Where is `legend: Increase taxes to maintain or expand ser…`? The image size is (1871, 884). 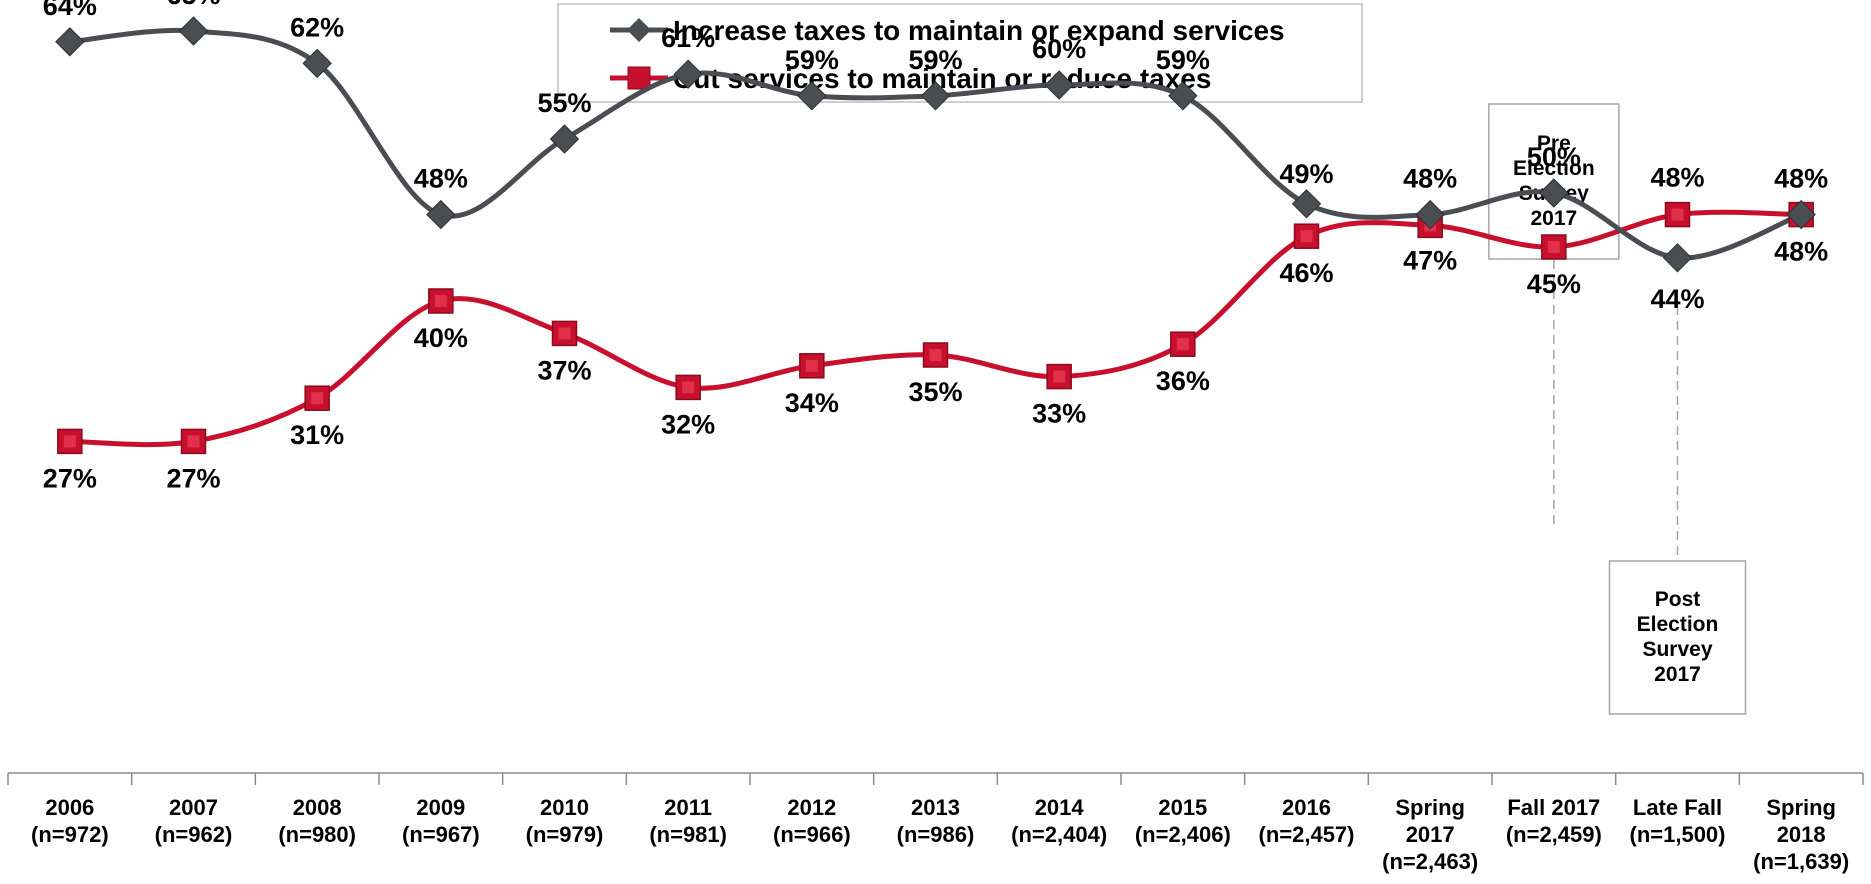
legend: Increase taxes to maintain or expand ser… is located at coordinates (960, 53).